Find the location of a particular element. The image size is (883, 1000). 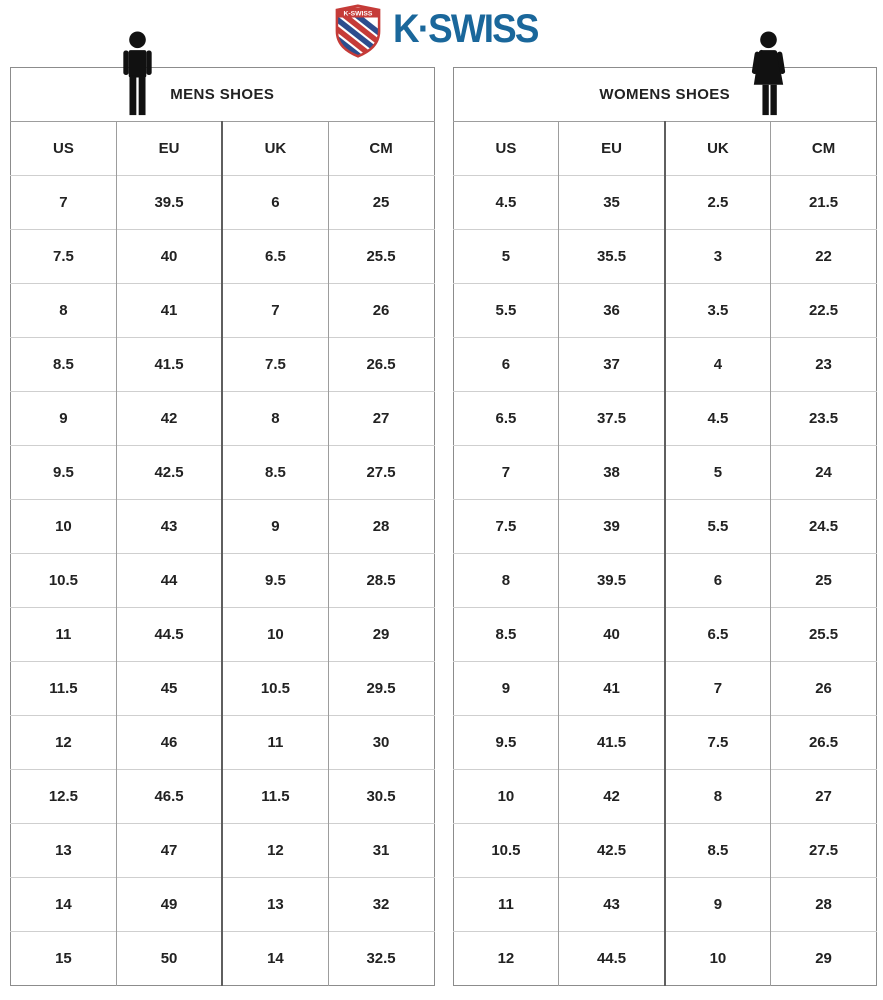

table-row: 8.5 41.5 7.5 26.5 is located at coordinates (222, 364).